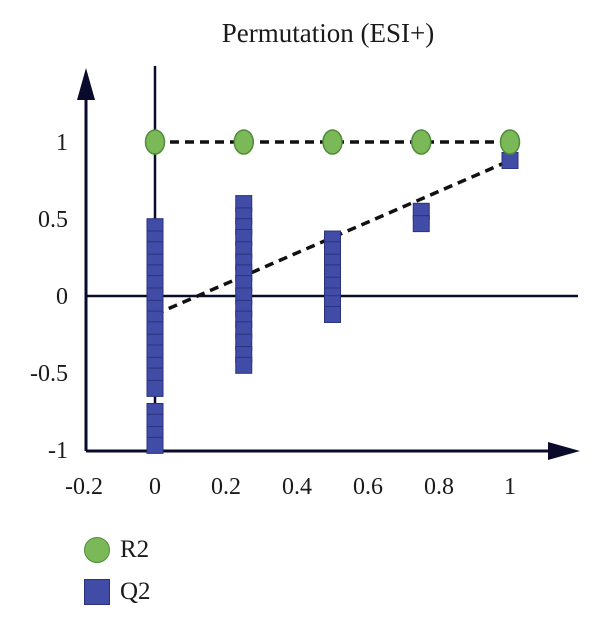 Image resolution: width=600 pixels, height=622 pixels. What do you see at coordinates (53, 220) in the screenshot?
I see `y-tick-label: 0.5` at bounding box center [53, 220].